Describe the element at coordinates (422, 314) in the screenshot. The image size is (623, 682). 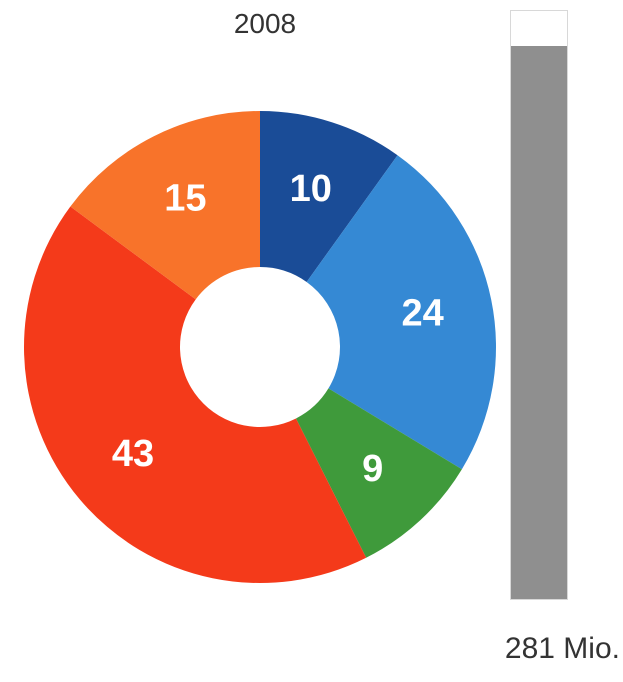
I see `slice-label-24: 24` at that location.